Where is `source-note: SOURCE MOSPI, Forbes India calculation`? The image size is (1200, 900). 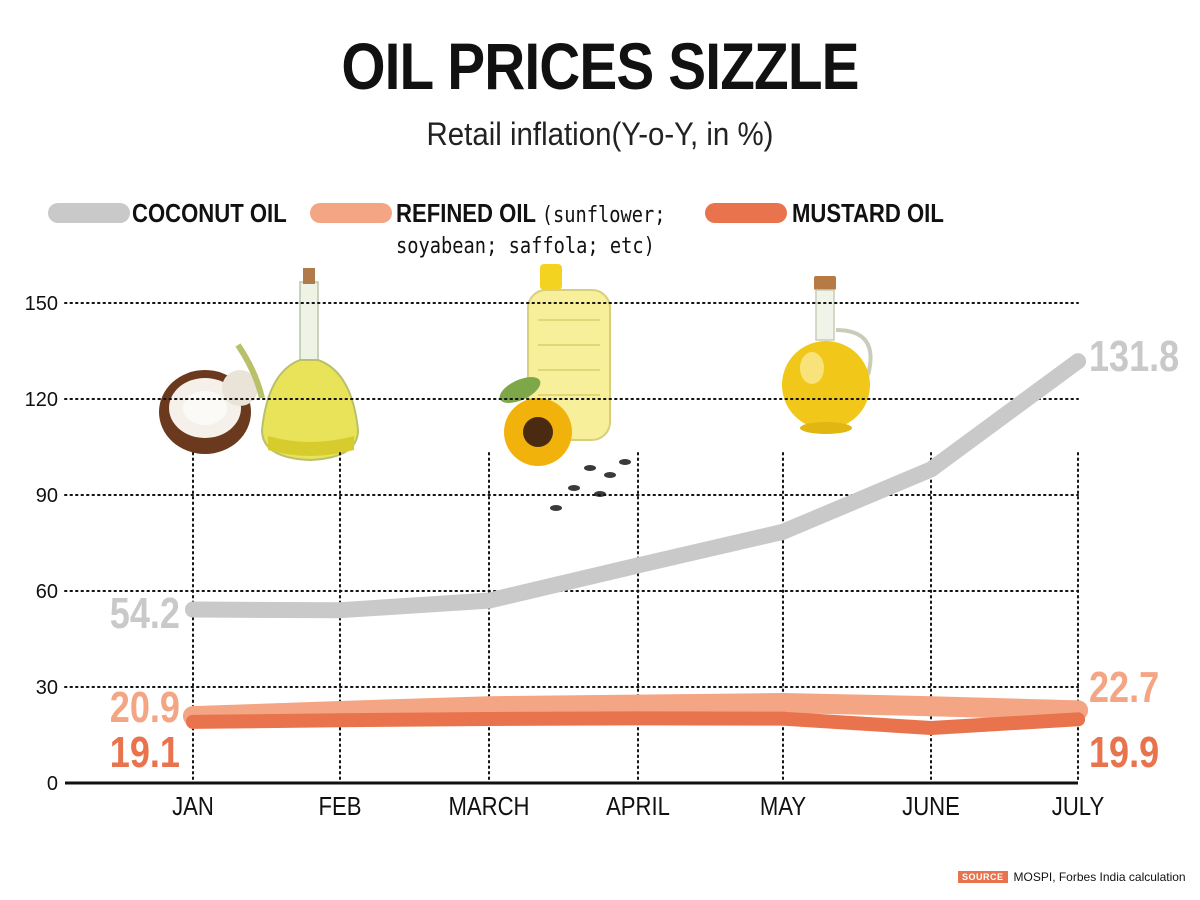
source-note: SOURCE MOSPI, Forbes India calculation is located at coordinates (1072, 877).